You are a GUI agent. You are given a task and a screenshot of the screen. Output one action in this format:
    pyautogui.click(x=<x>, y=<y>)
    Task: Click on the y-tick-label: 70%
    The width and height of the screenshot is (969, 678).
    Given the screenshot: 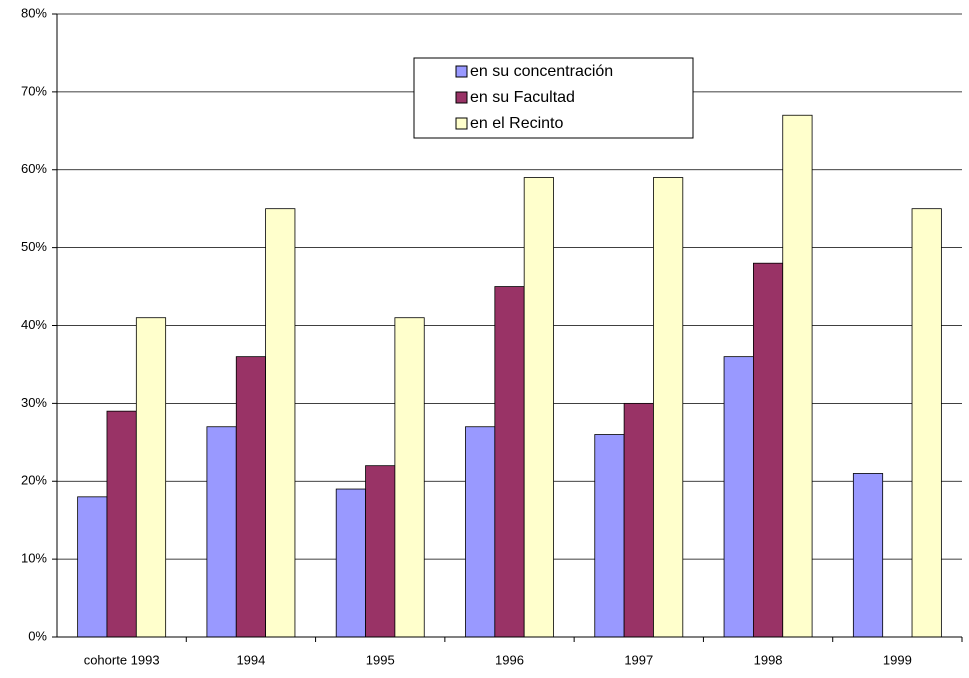 What is the action you would take?
    pyautogui.click(x=34, y=90)
    